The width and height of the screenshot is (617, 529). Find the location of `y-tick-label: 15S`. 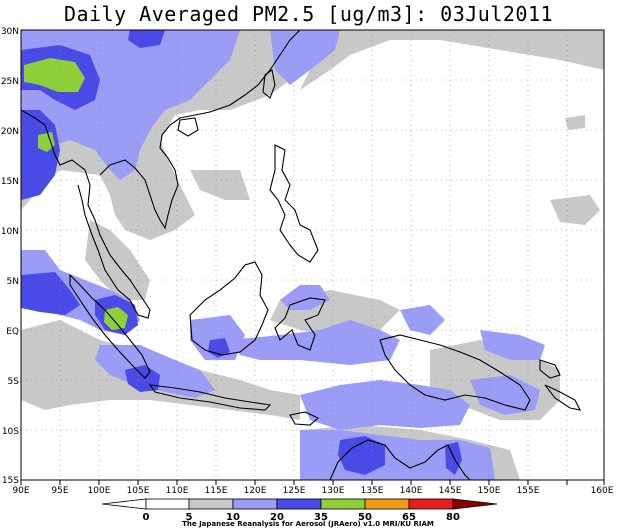

y-tick-label: 15S is located at coordinates (10, 481).